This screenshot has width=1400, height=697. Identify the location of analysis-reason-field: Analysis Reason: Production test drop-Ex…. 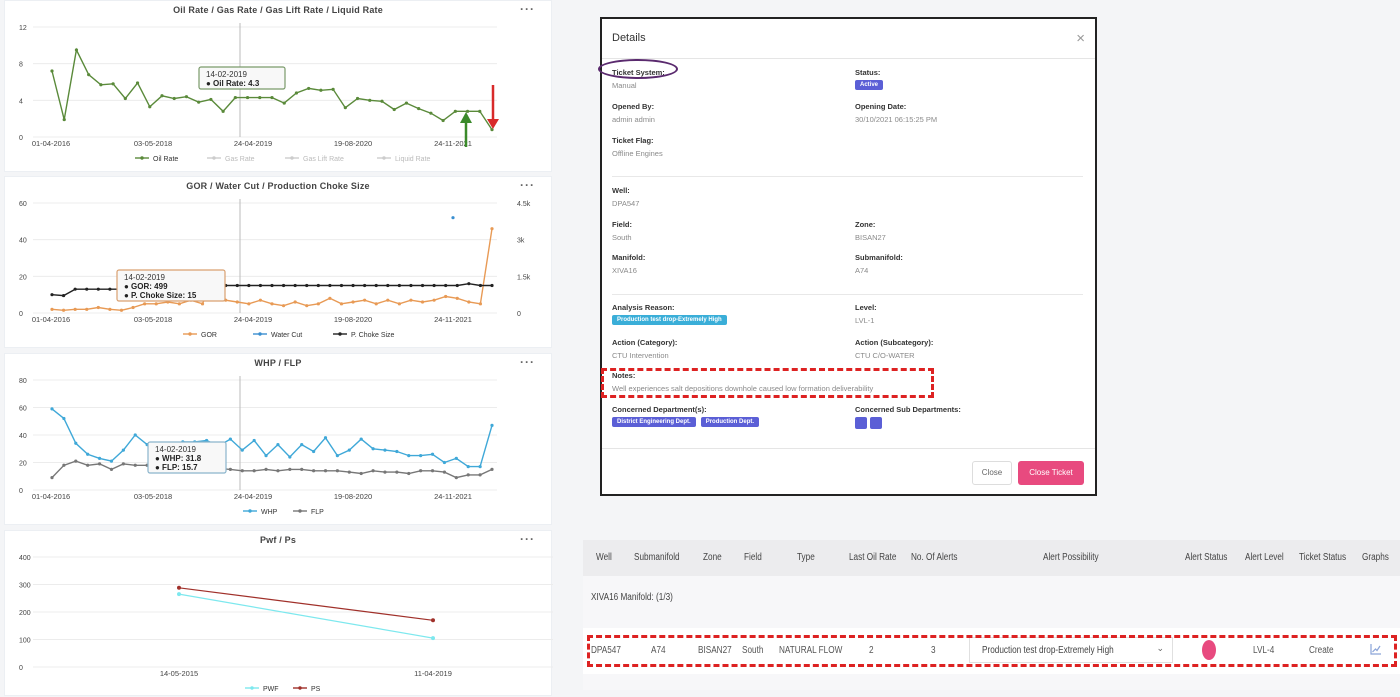
(669, 314).